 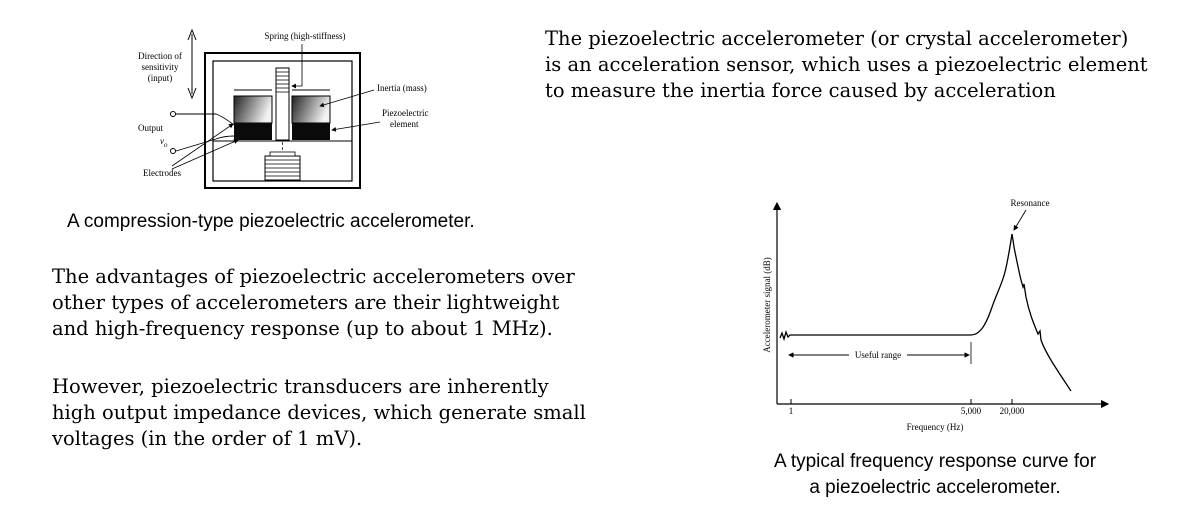 I want to click on resonance-label: Resonance, so click(x=1030, y=203).